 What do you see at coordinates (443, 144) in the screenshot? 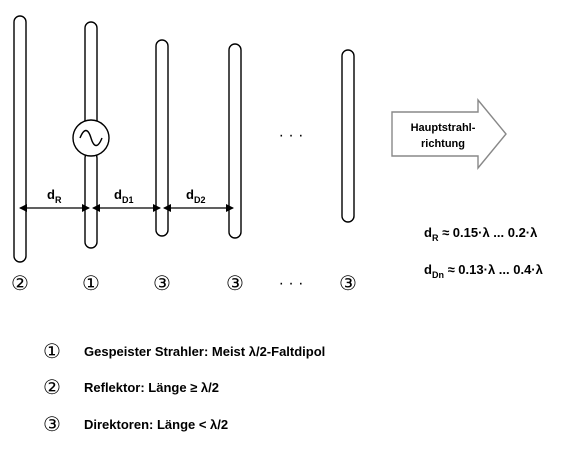
I see `arrow-label-line2: richtung` at bounding box center [443, 144].